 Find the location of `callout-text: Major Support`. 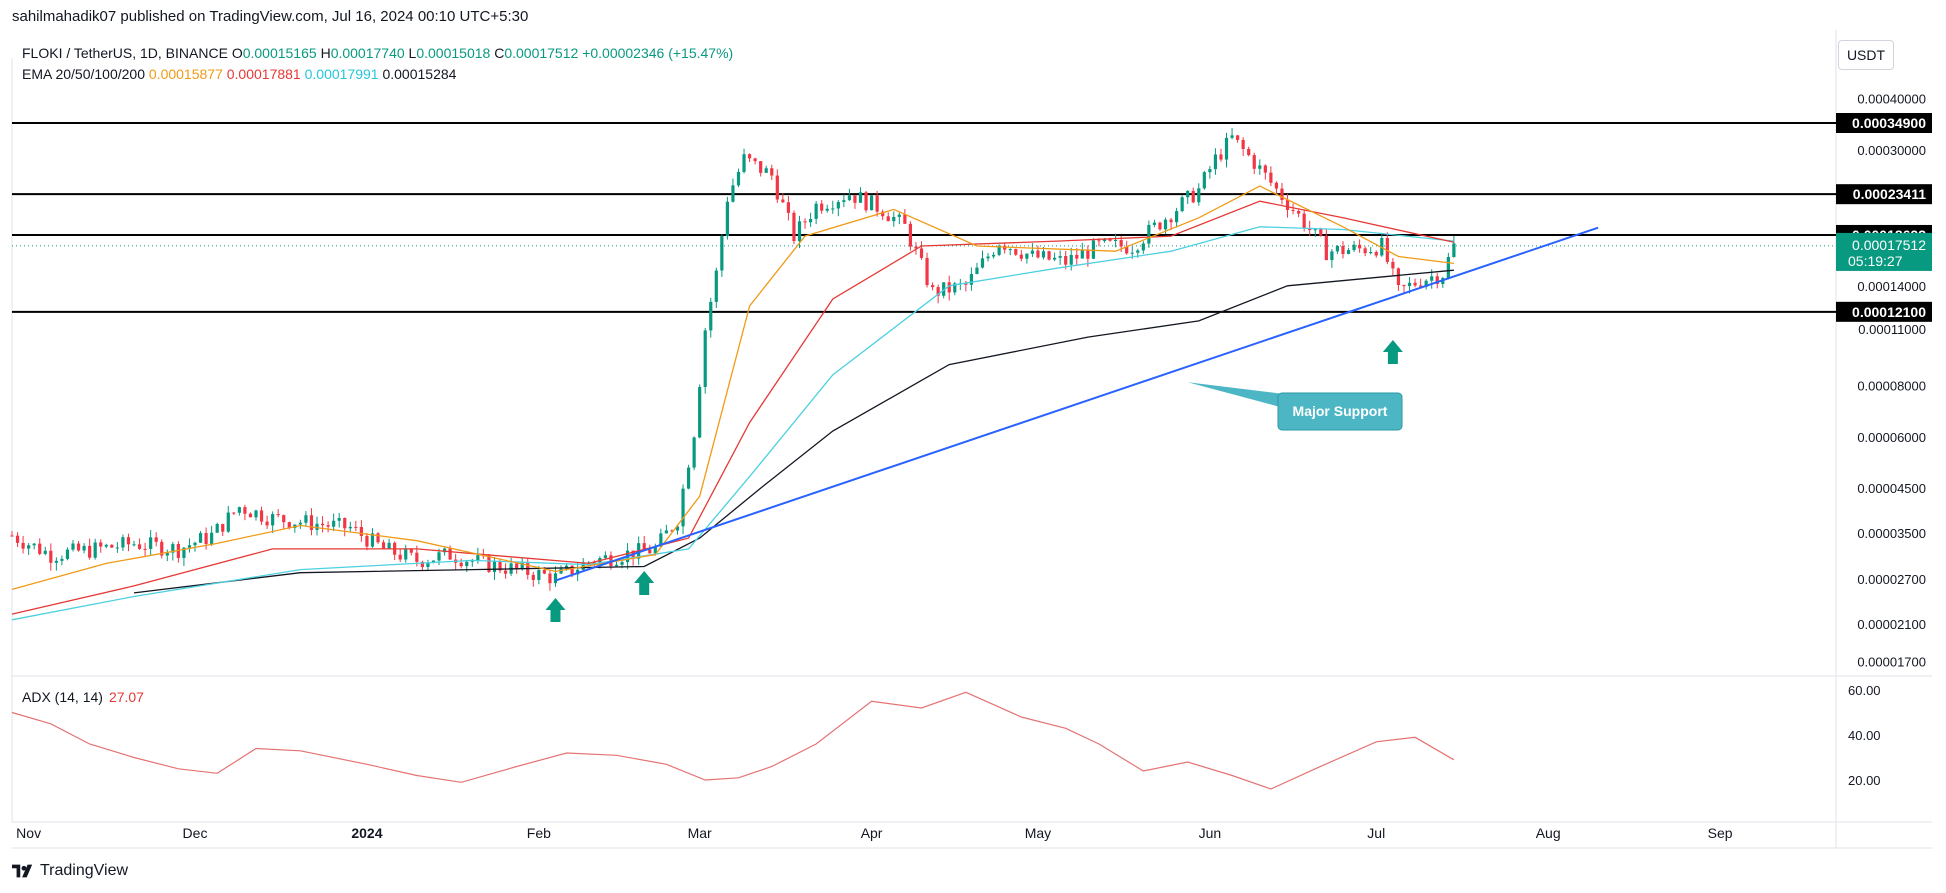

callout-text: Major Support is located at coordinates (1340, 411).